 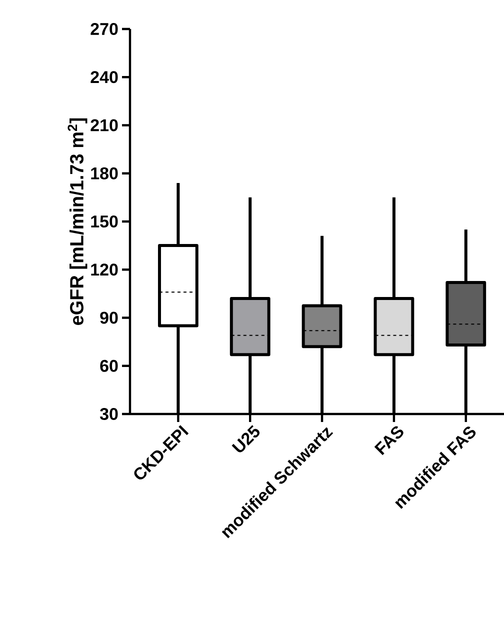 I want to click on y-tick-label: 240, so click(x=104, y=77).